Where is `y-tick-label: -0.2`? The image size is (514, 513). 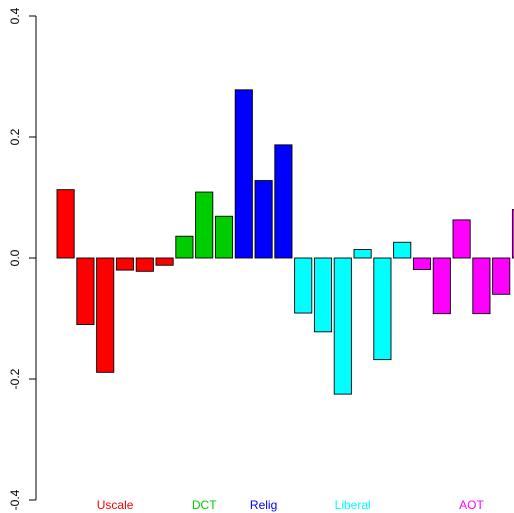
y-tick-label: -0.2 is located at coordinates (15, 378).